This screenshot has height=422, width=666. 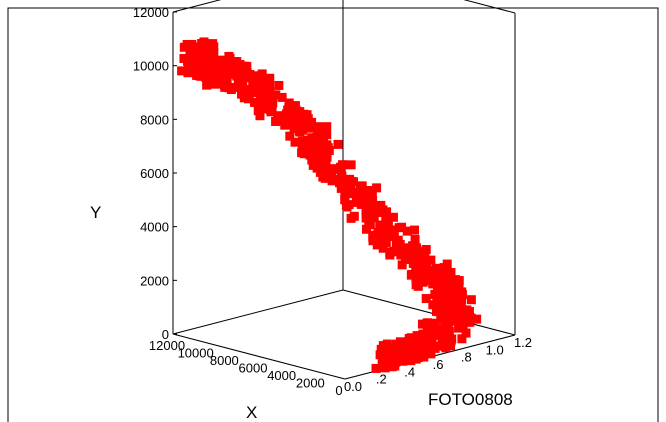 What do you see at coordinates (409, 371) in the screenshot?
I see `z-tick-label: .4` at bounding box center [409, 371].